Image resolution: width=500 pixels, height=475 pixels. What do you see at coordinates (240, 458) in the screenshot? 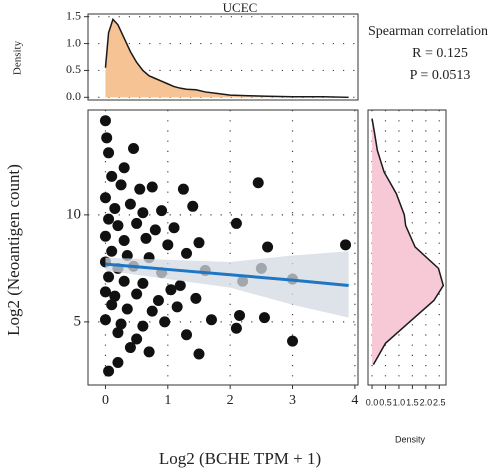
I see `x-axis-label: Log2 (BCHE TPM + 1)` at bounding box center [240, 458].